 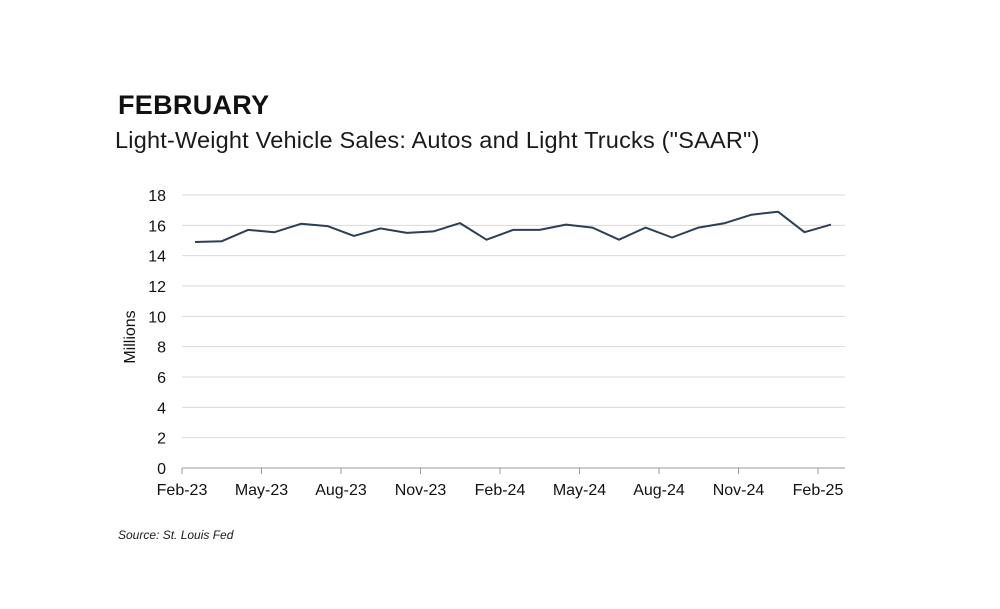 What do you see at coordinates (157, 257) in the screenshot?
I see `y-tick-label: 14` at bounding box center [157, 257].